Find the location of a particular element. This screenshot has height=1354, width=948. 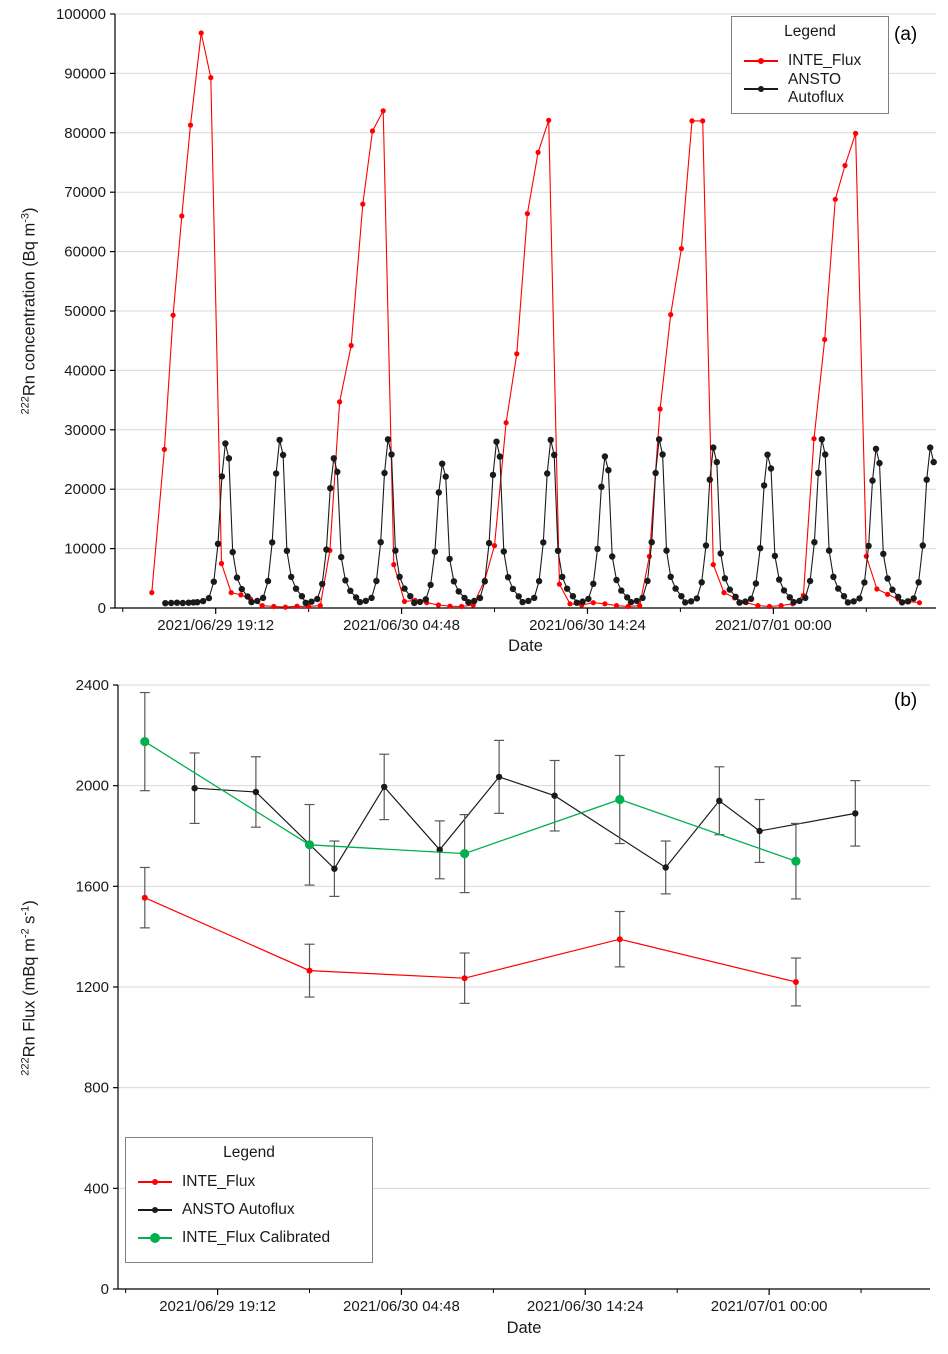

y-tick-label: 1600 is located at coordinates (92, 886).